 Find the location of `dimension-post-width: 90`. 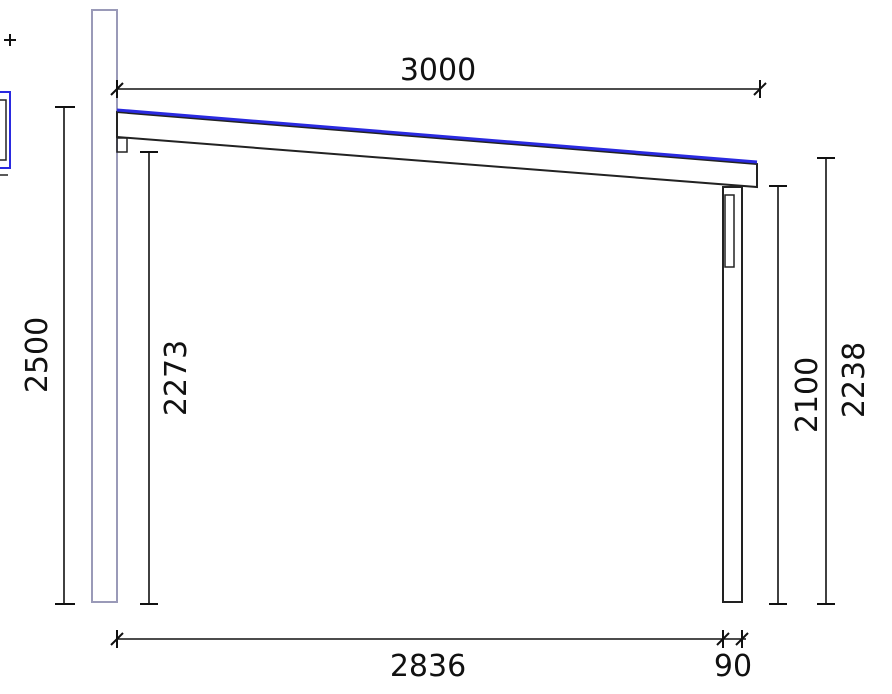

dimension-post-width: 90 is located at coordinates (733, 657).